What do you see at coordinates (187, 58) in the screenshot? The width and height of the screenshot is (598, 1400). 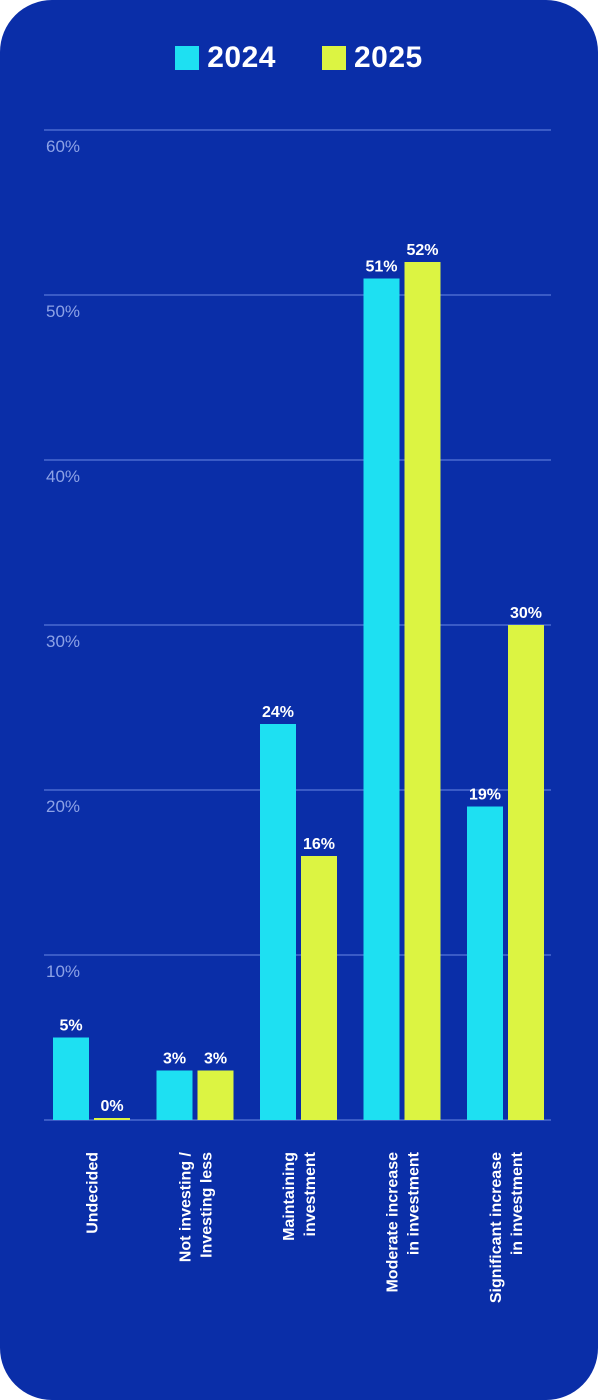 I see `legend-swatch-2024` at bounding box center [187, 58].